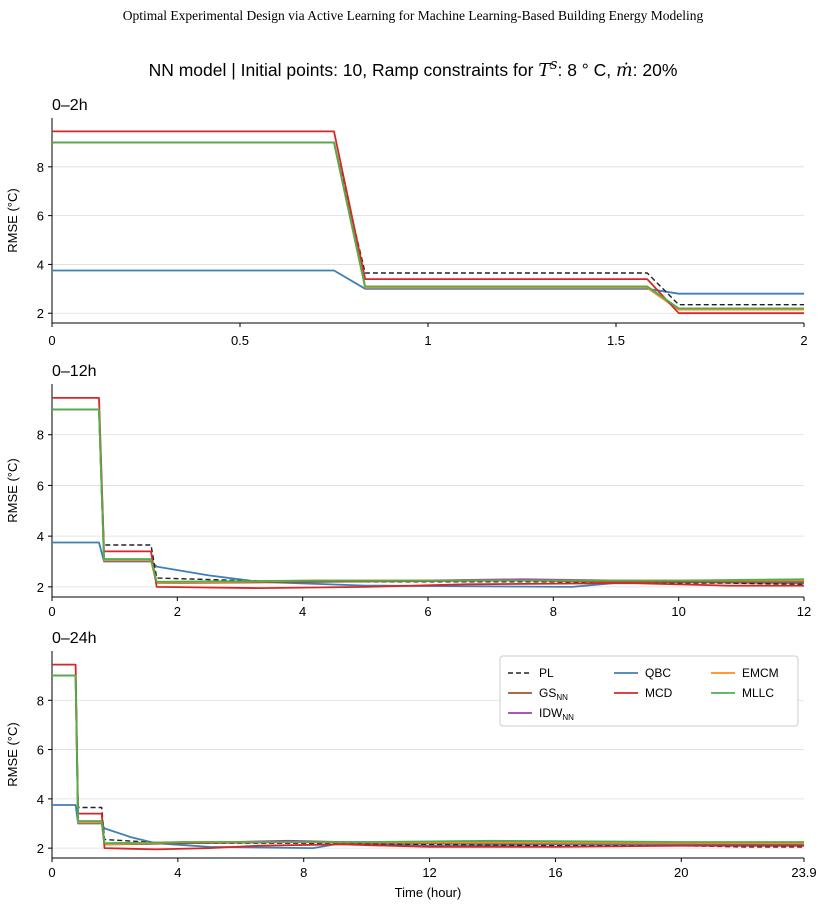 Image resolution: width=826 pixels, height=916 pixels. Describe the element at coordinates (624, 70) in the screenshot. I see `figure-title-var2: ṁ` at that location.